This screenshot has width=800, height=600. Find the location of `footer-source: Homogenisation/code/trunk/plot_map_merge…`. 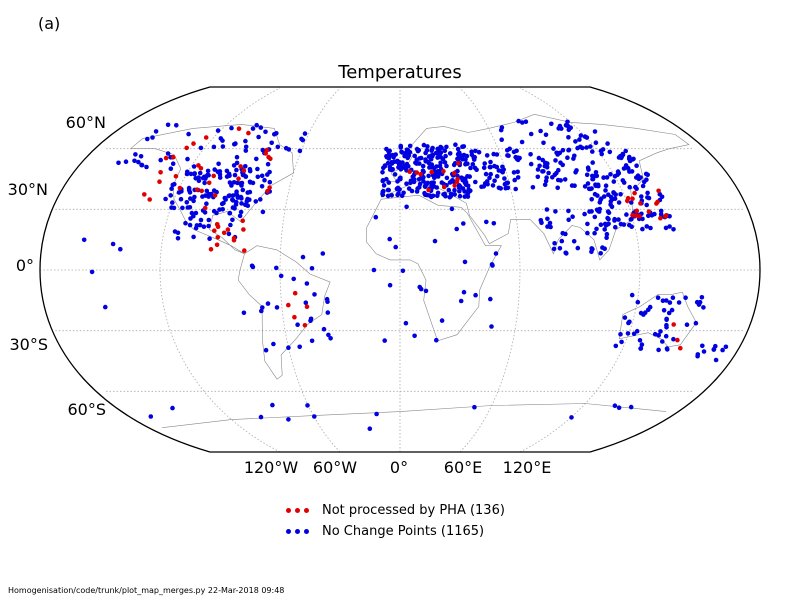

footer-source: Homogenisation/code/trunk/plot_map_merge… is located at coordinates (146, 590).